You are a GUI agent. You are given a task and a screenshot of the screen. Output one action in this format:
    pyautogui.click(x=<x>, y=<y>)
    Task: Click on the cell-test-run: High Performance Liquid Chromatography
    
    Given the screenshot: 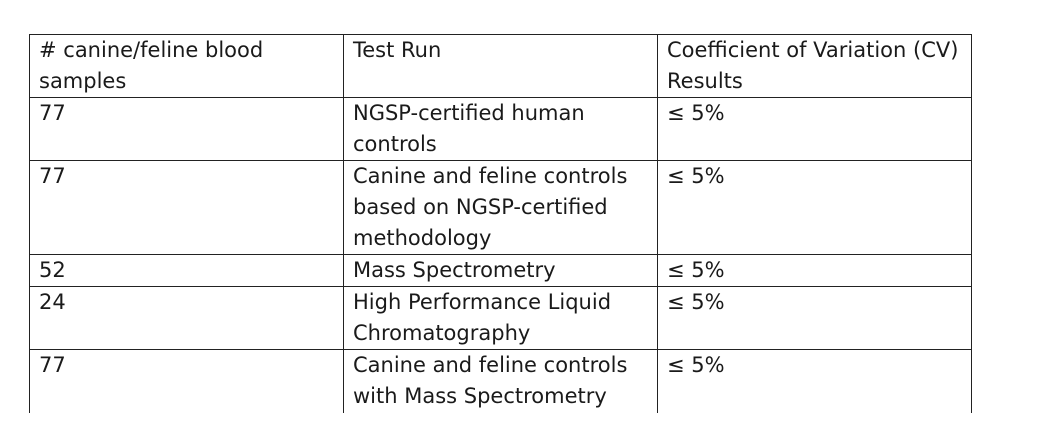 What is the action you would take?
    pyautogui.click(x=500, y=318)
    